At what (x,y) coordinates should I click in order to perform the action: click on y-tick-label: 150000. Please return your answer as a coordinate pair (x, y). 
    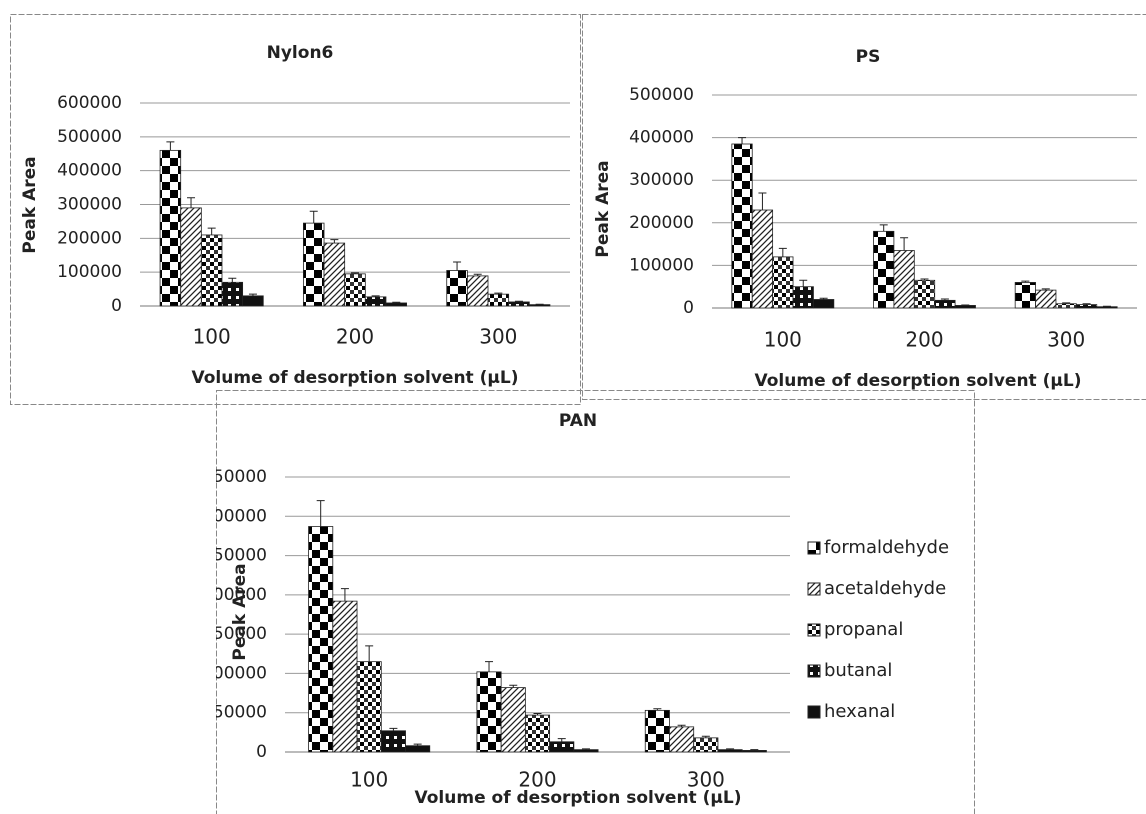
    Looking at the image, I should click on (241, 634).